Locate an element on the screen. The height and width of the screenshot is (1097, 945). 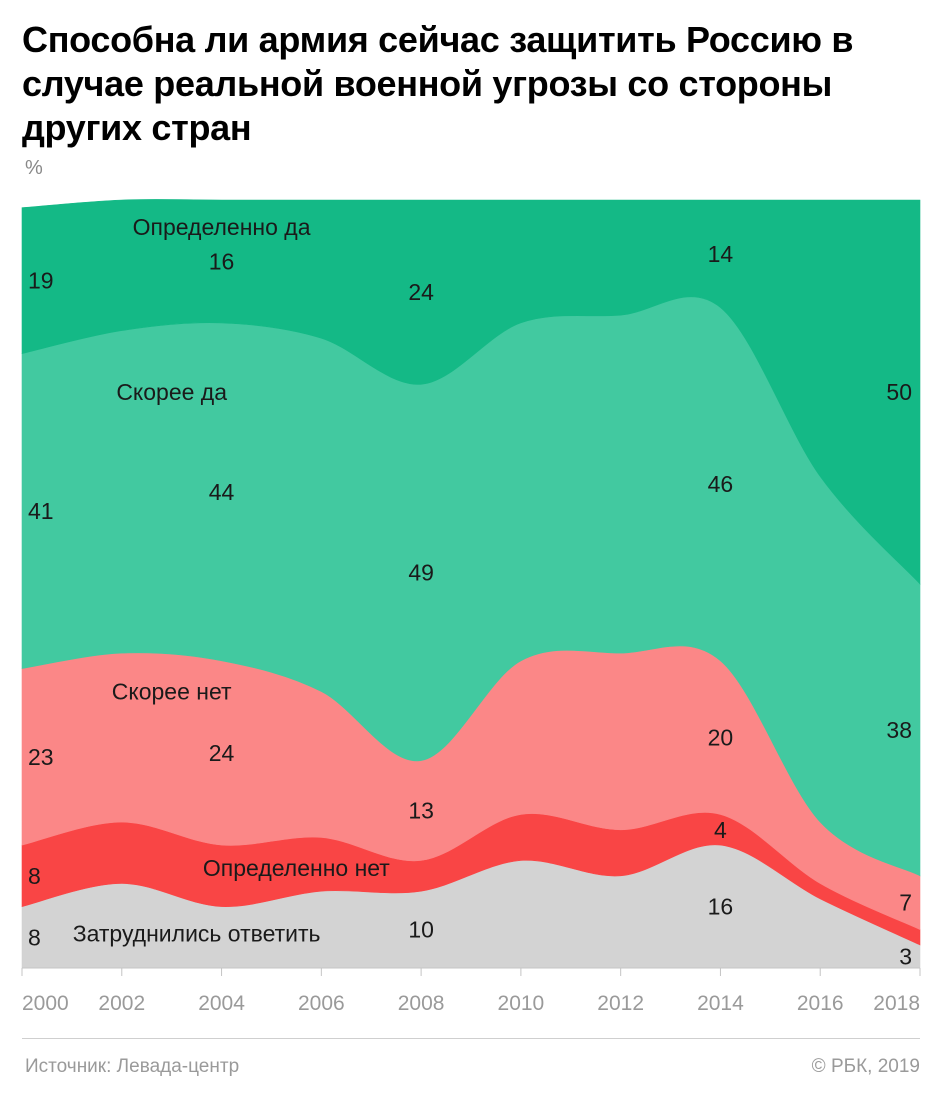
value-label: 49 is located at coordinates (421, 572).